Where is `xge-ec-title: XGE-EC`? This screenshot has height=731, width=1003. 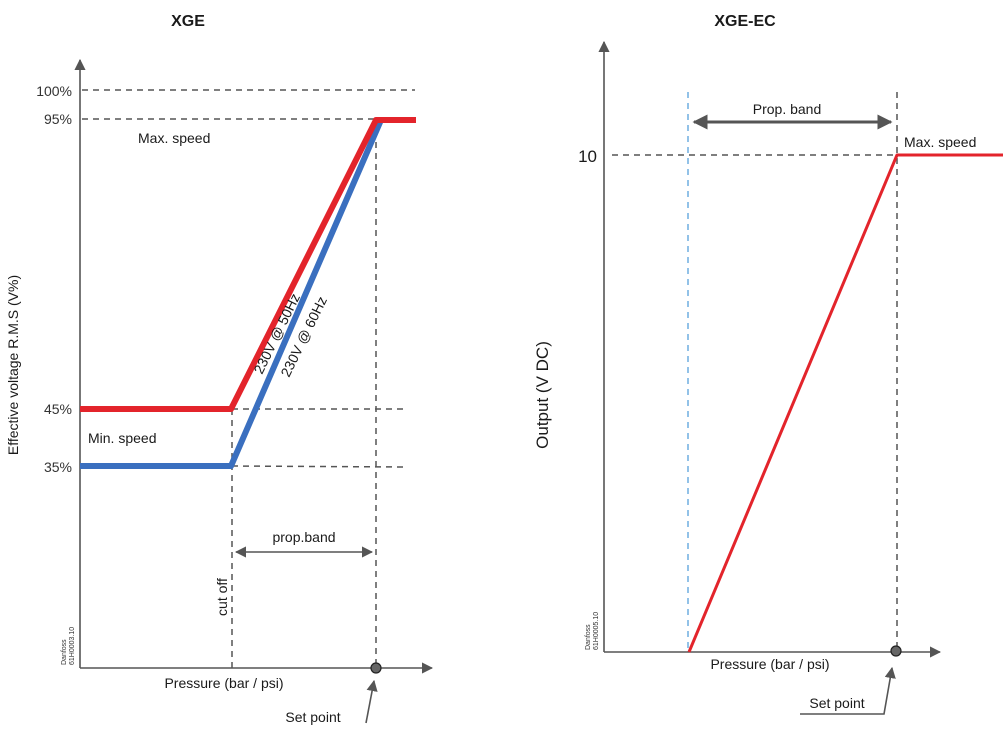
xge-ec-title: XGE-EC is located at coordinates (745, 21).